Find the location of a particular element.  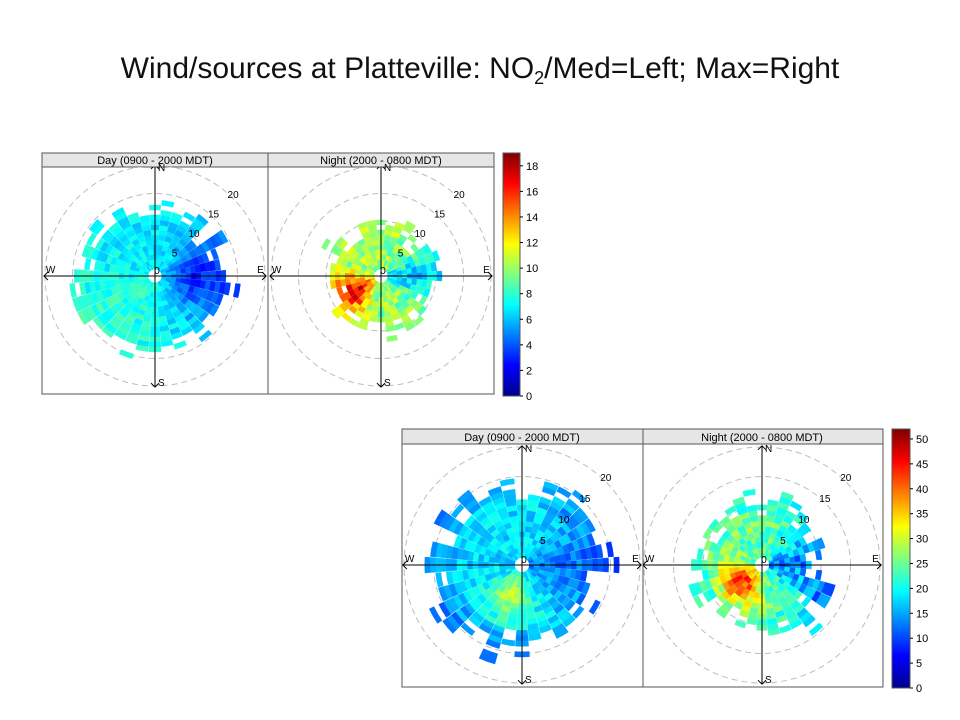

fig2-panel-night-title: Night (2000 - 0800 MDT) is located at coordinates (762, 438).